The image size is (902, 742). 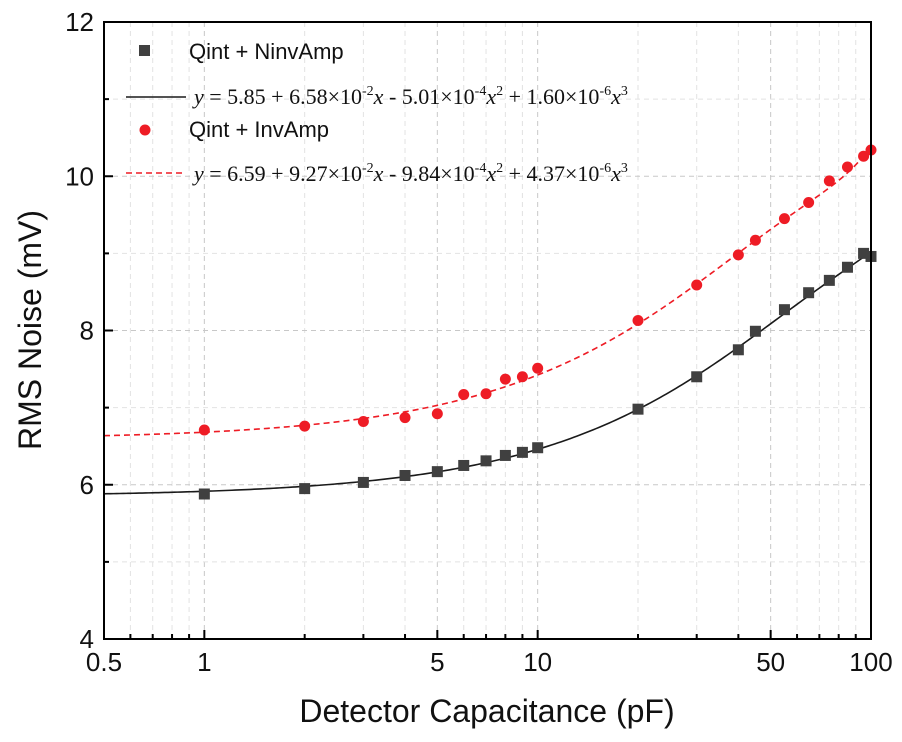 I want to click on x-tick-label: 1, so click(x=204, y=662).